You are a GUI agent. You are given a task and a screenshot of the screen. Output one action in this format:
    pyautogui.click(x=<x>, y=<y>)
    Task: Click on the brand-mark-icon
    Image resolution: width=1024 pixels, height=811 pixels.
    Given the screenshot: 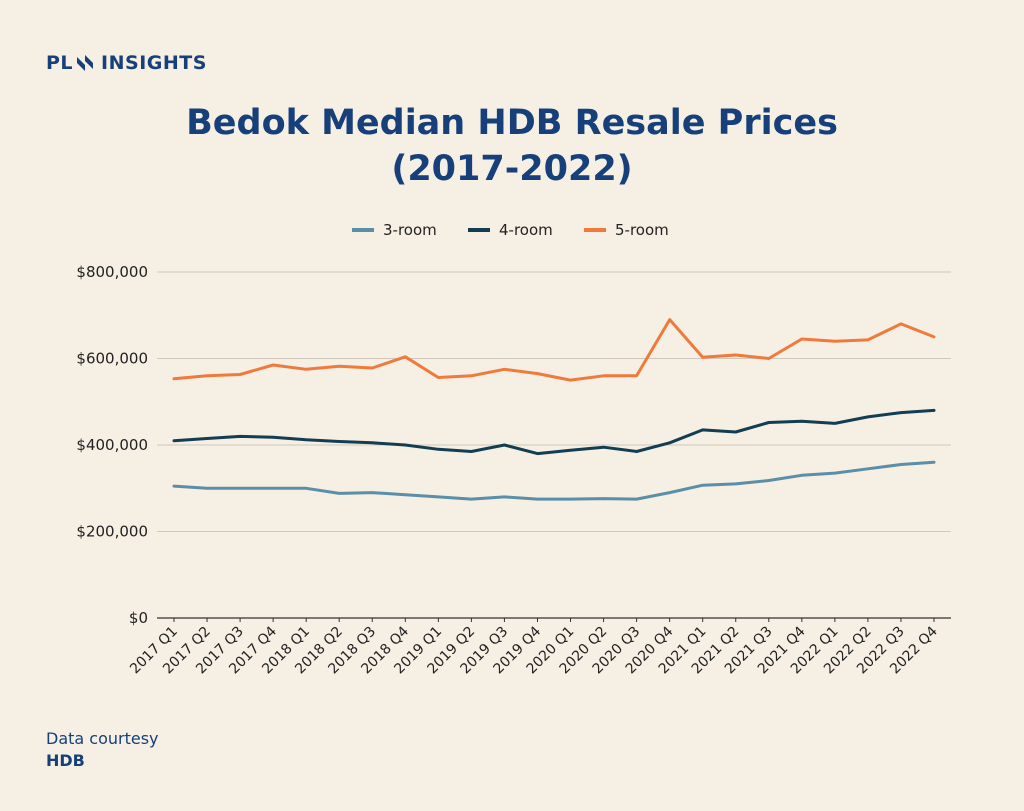 What is the action you would take?
    pyautogui.click(x=85, y=63)
    